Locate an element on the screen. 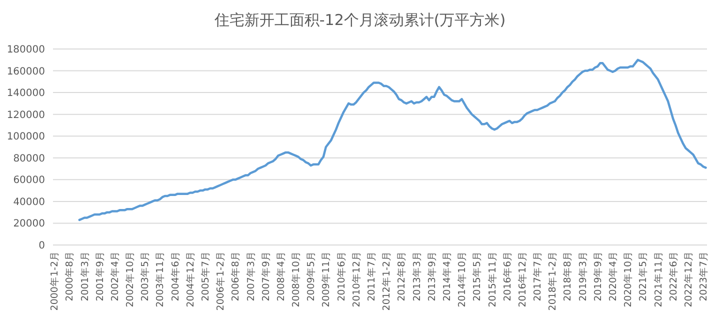 Image resolution: width=720 pixels, height=322 pixels. y-tick-label: 20000 is located at coordinates (29, 224).